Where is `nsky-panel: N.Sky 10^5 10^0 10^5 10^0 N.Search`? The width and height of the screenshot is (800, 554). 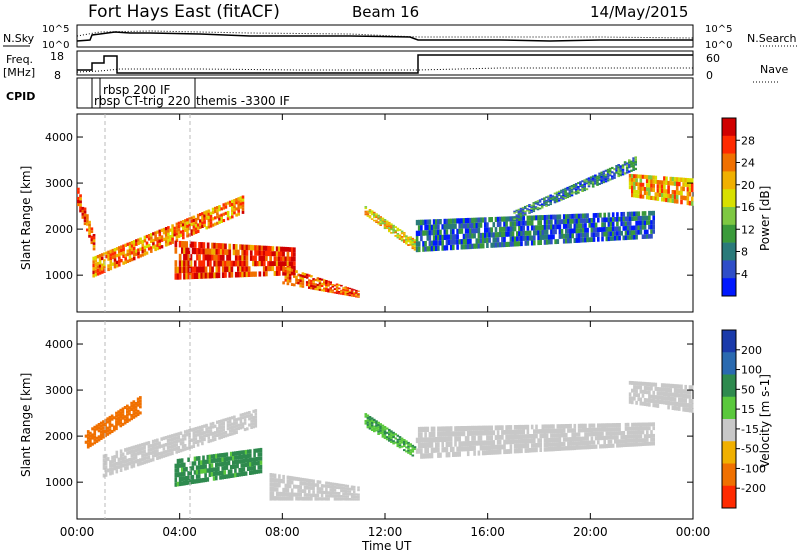 nsky-panel: N.Sky 10^5 10^0 10^5 10^0 N.Search is located at coordinates (400, 37).